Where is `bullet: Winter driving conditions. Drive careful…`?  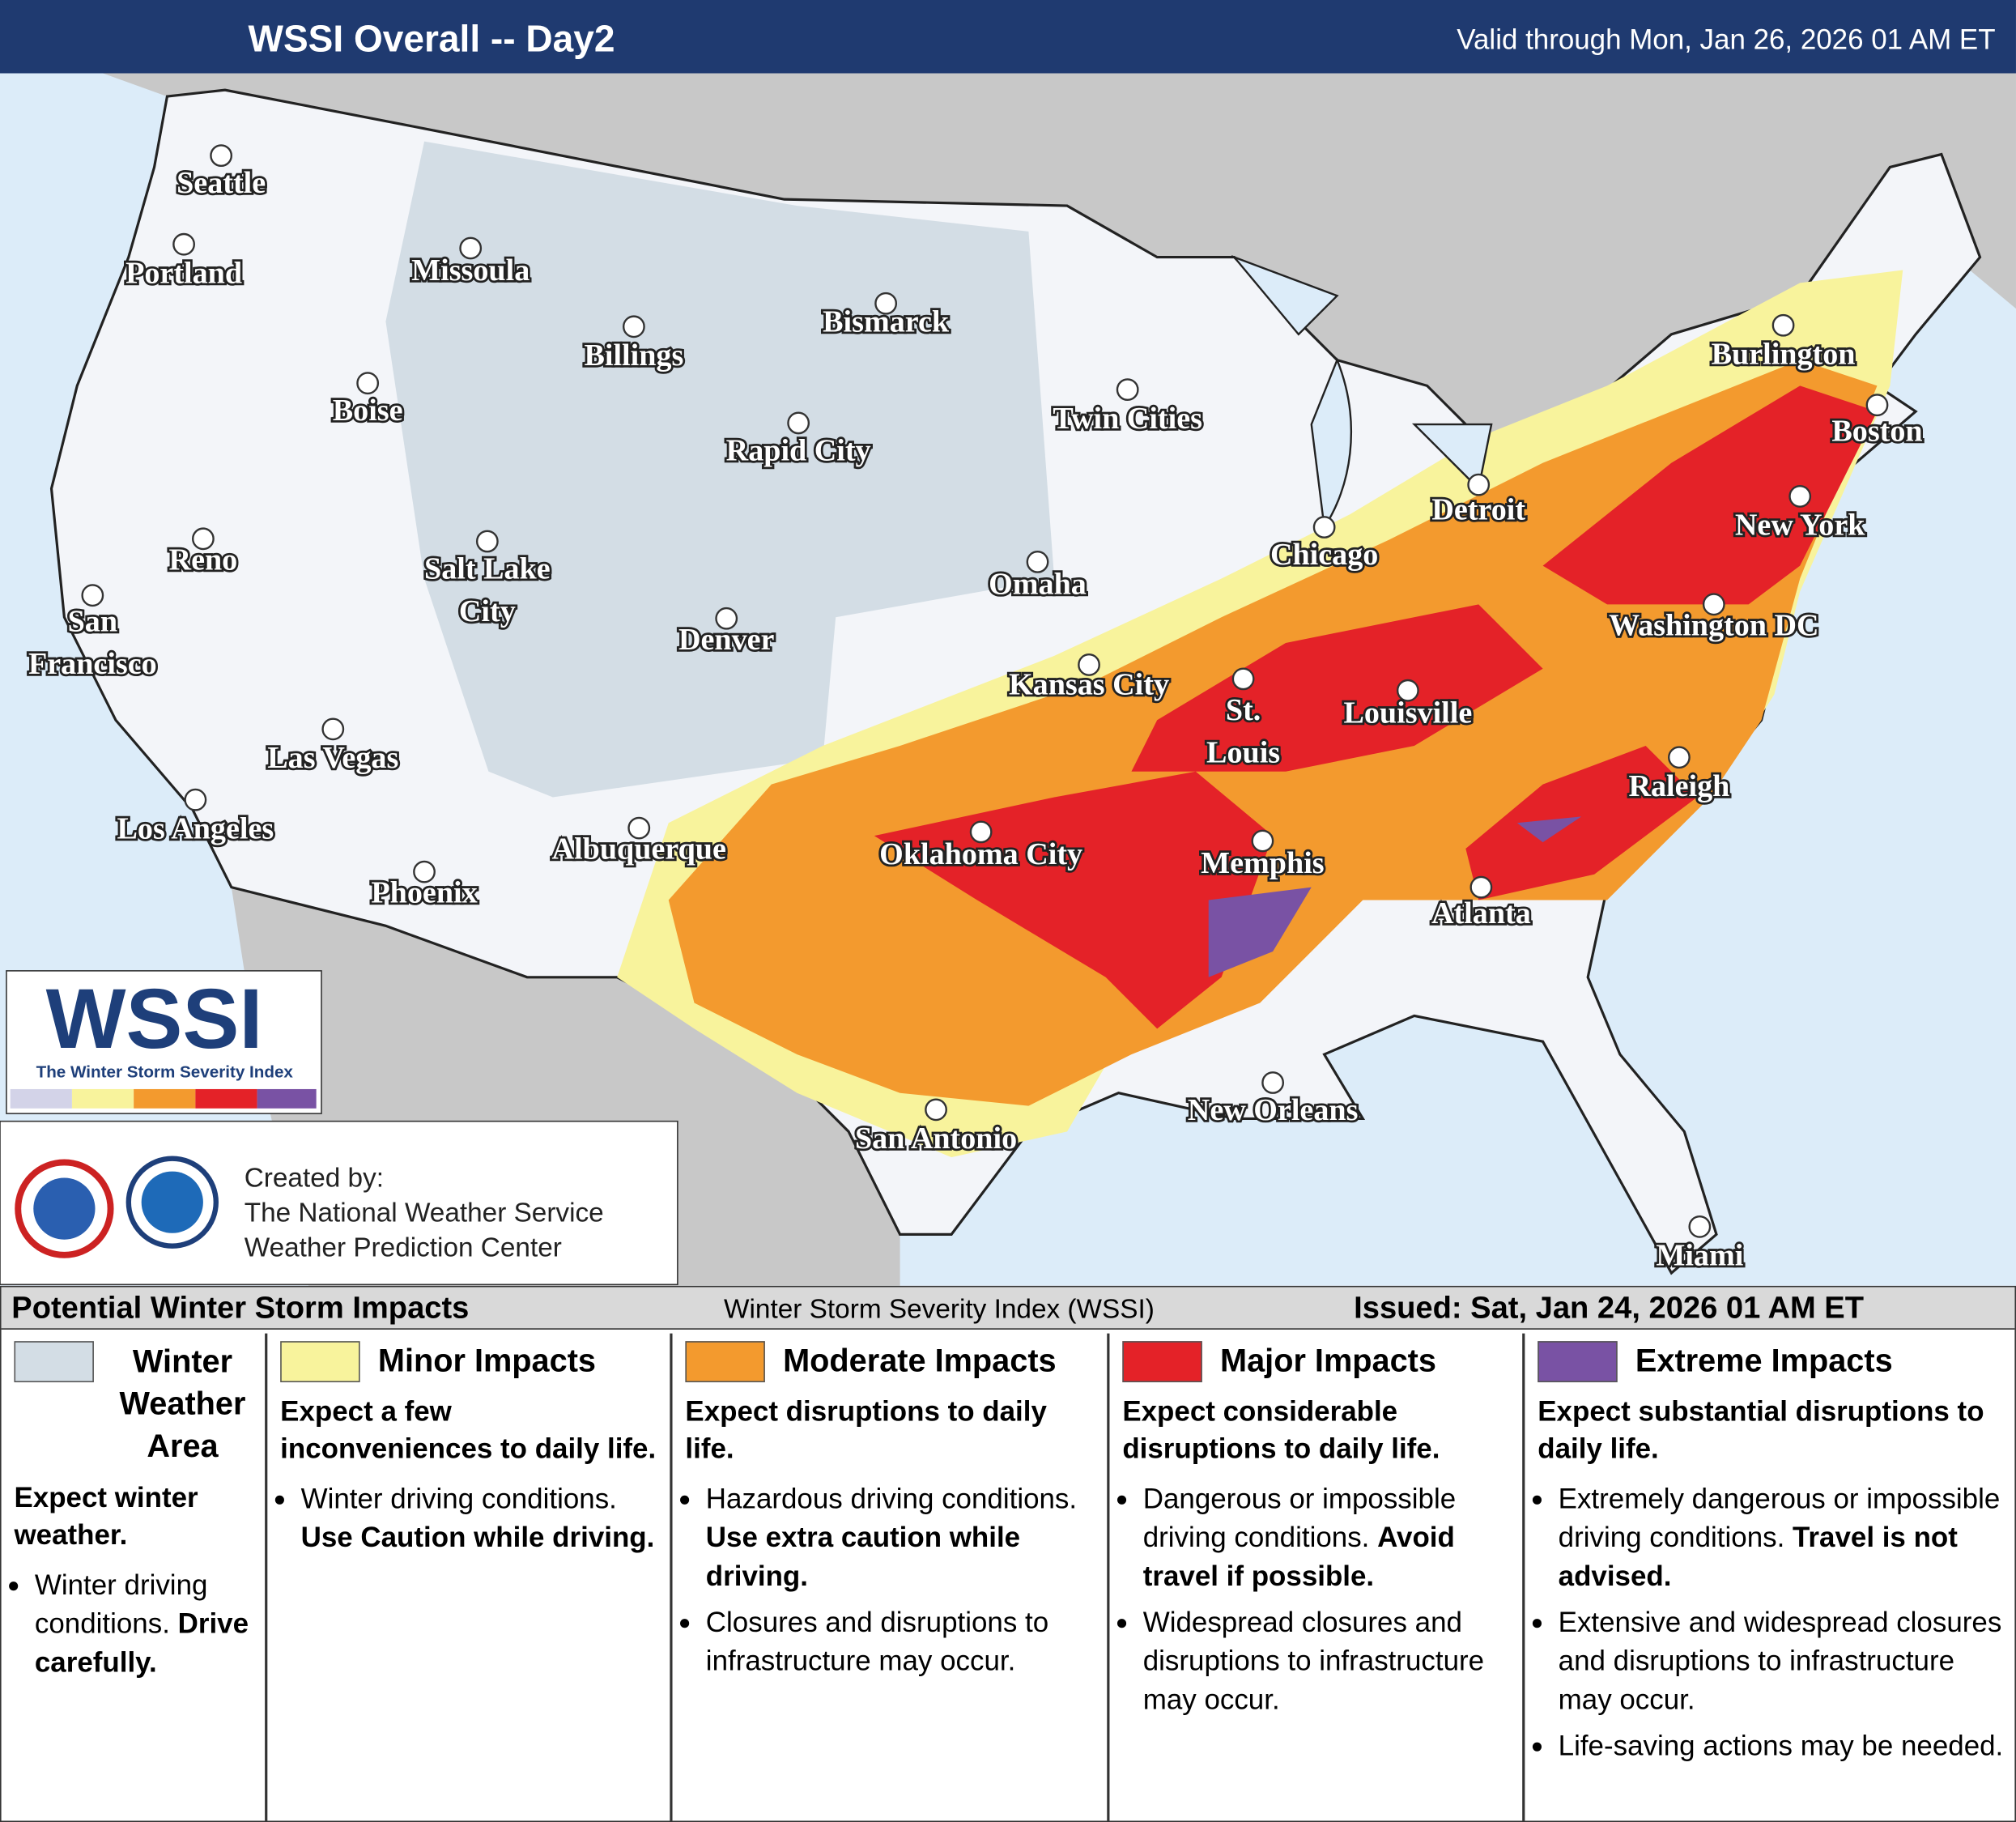 bullet: Winter driving conditions. Drive careful… is located at coordinates (146, 1624).